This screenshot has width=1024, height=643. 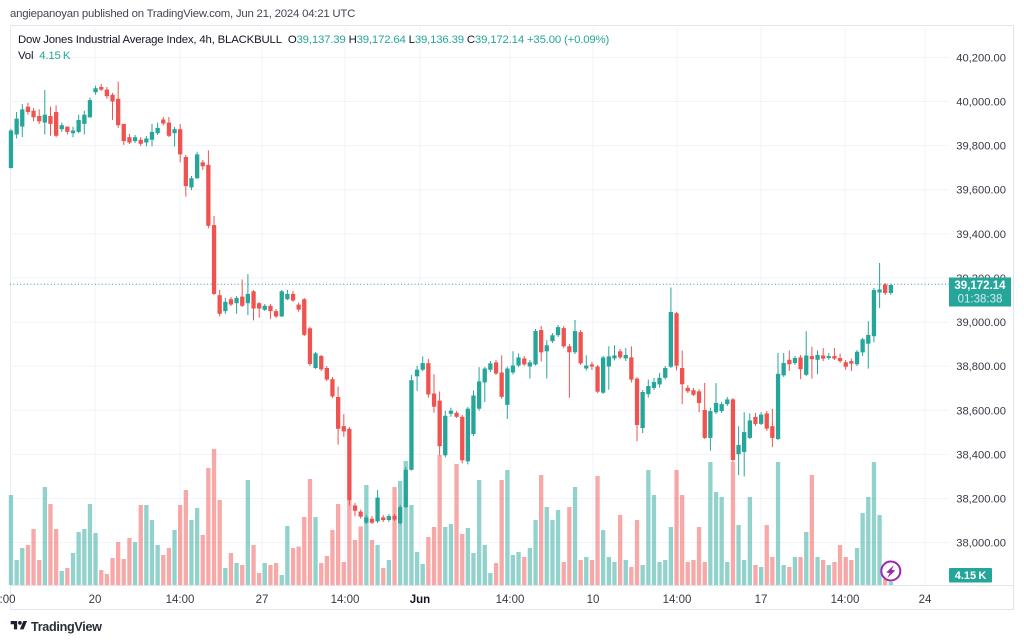 I want to click on svg-text: 39,172.14, so click(x=980, y=286).